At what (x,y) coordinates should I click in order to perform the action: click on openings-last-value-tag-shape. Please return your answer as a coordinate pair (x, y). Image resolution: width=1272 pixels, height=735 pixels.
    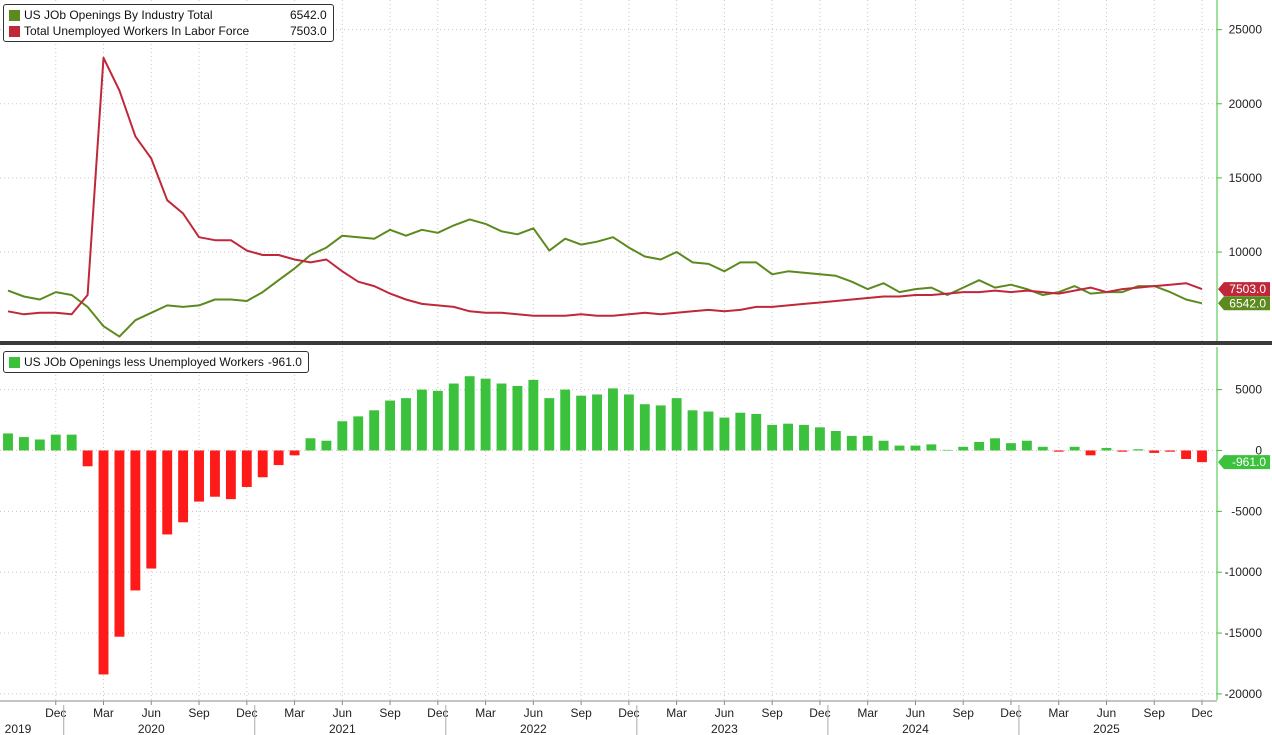
    Looking at the image, I should click on (1244, 303).